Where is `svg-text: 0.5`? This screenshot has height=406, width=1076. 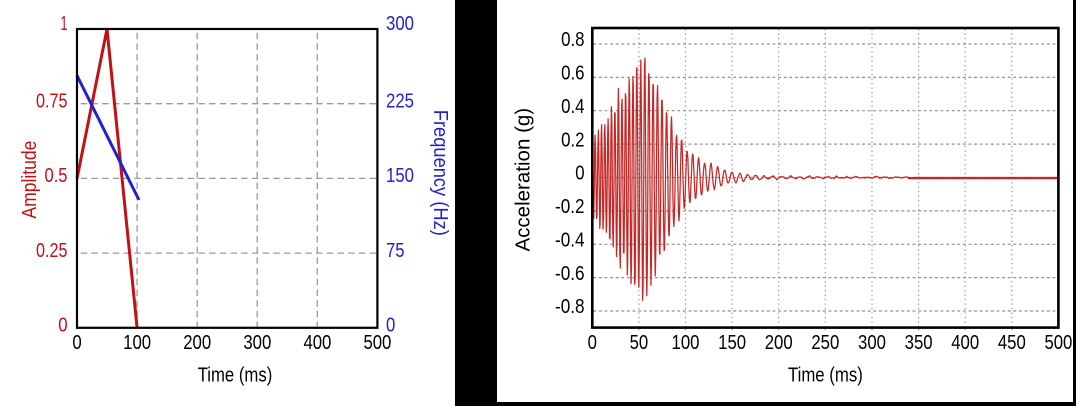
svg-text: 0.5 is located at coordinates (56, 176).